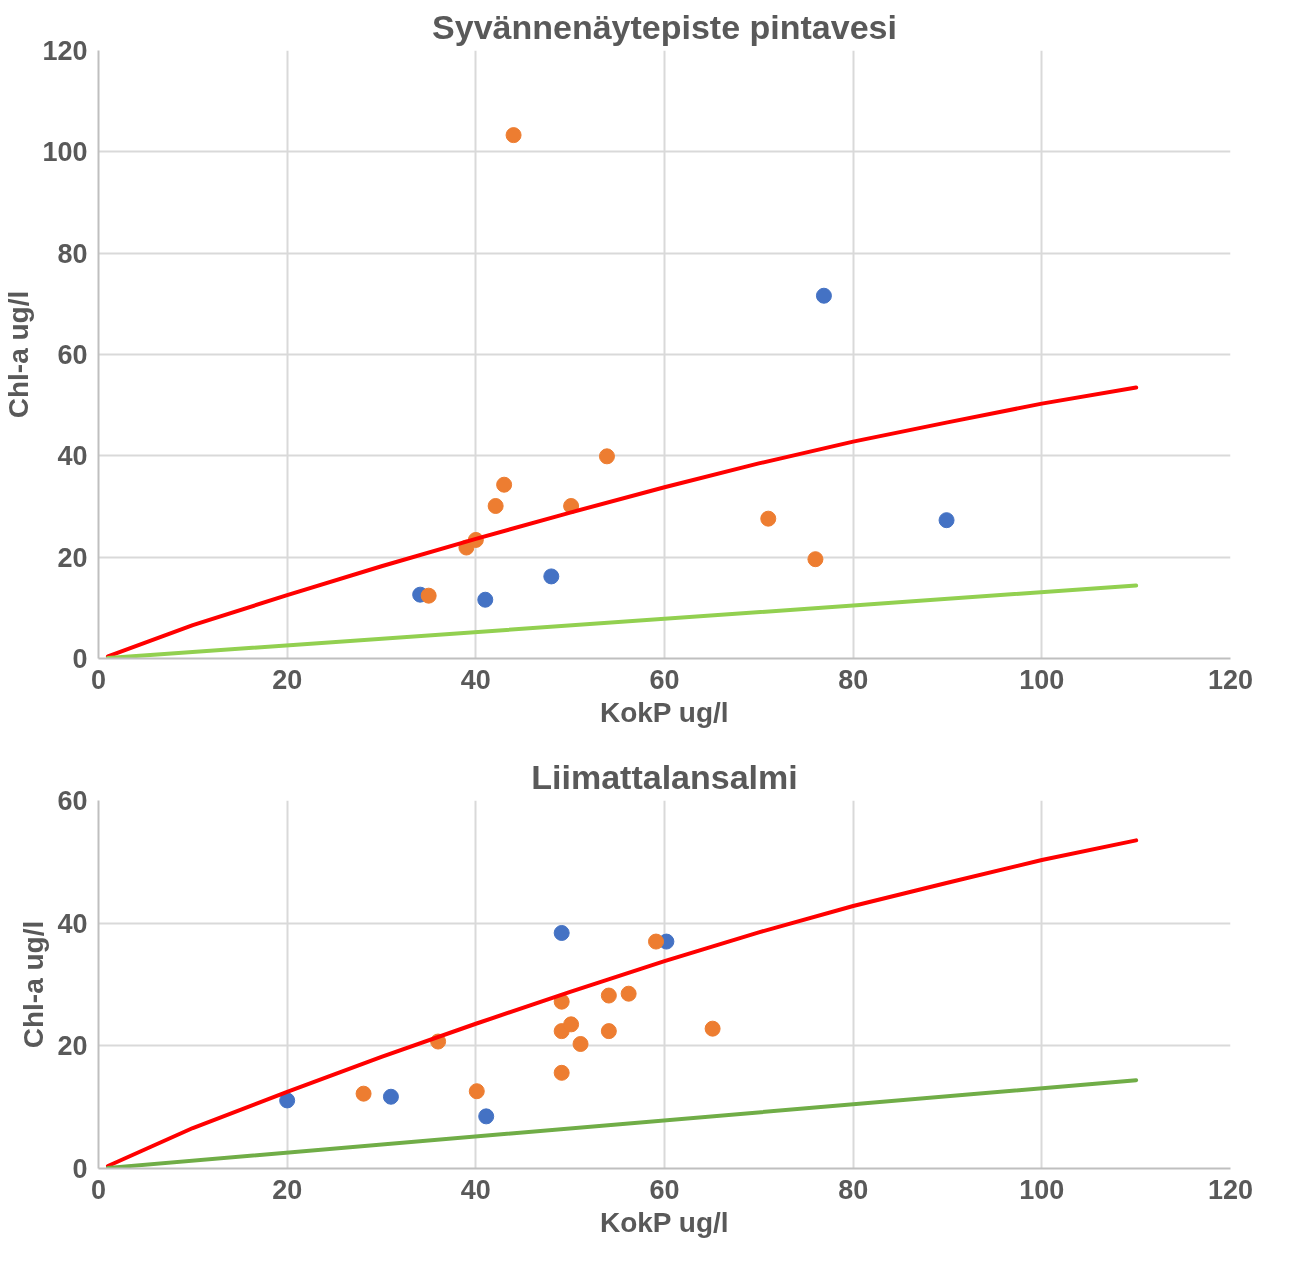 The width and height of the screenshot is (1291, 1265). What do you see at coordinates (65, 51) in the screenshot?
I see `y-tick-label: 120` at bounding box center [65, 51].